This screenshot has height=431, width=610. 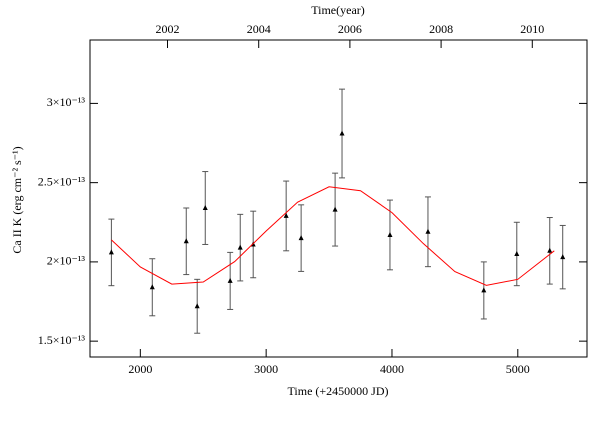 I want to click on y-axis-label: Ca II K (erg cm⁻² s⁻¹), so click(x=17, y=199).